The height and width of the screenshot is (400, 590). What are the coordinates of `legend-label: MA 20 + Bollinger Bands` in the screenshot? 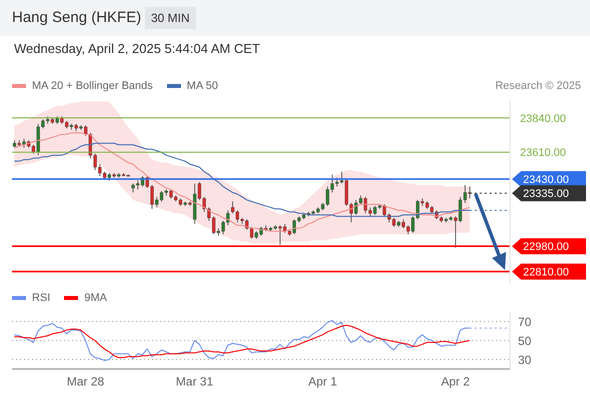 It's located at (92, 86).